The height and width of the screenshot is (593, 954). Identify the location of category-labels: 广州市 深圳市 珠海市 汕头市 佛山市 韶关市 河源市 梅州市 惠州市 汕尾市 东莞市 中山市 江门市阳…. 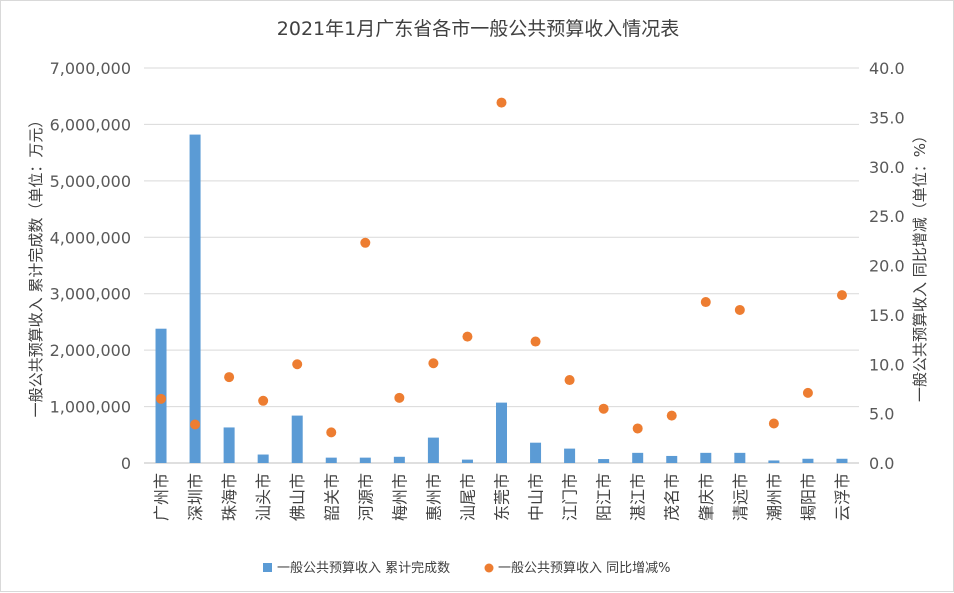
(502, 497).